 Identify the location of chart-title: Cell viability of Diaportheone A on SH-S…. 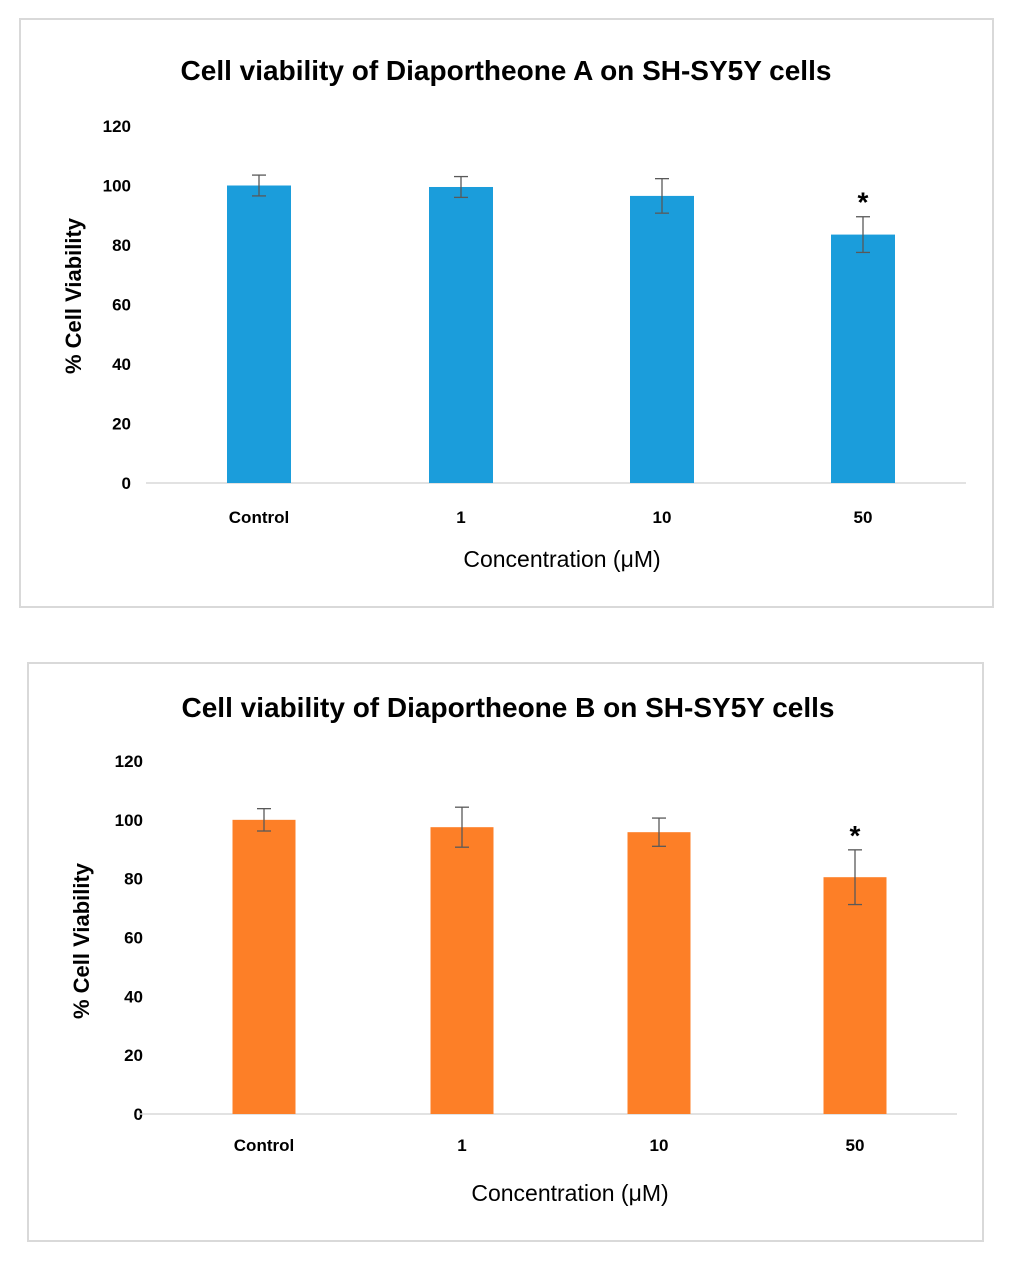
(506, 70).